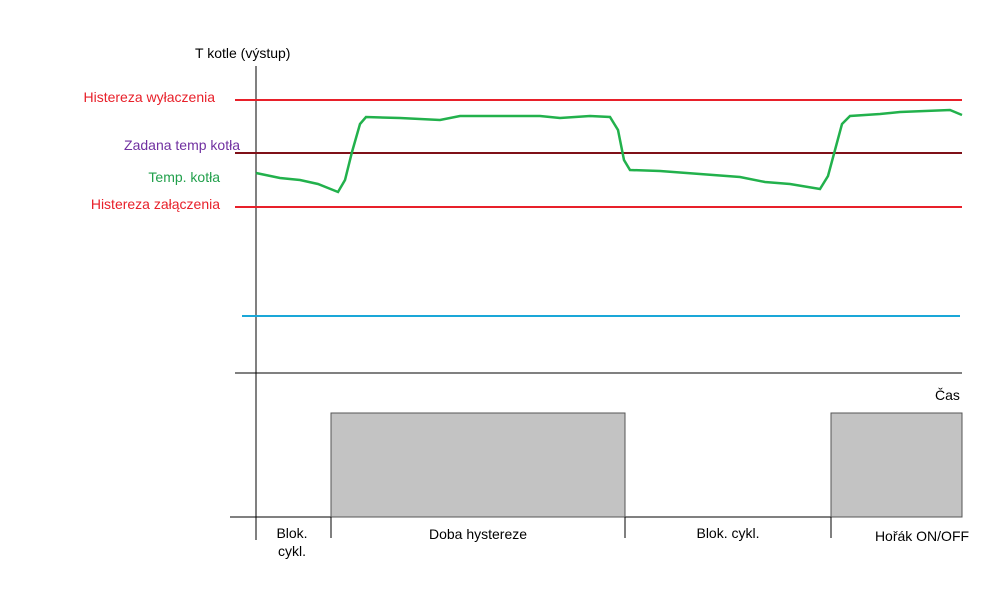 The width and height of the screenshot is (1000, 616). I want to click on phase-label: cykl., so click(292, 551).